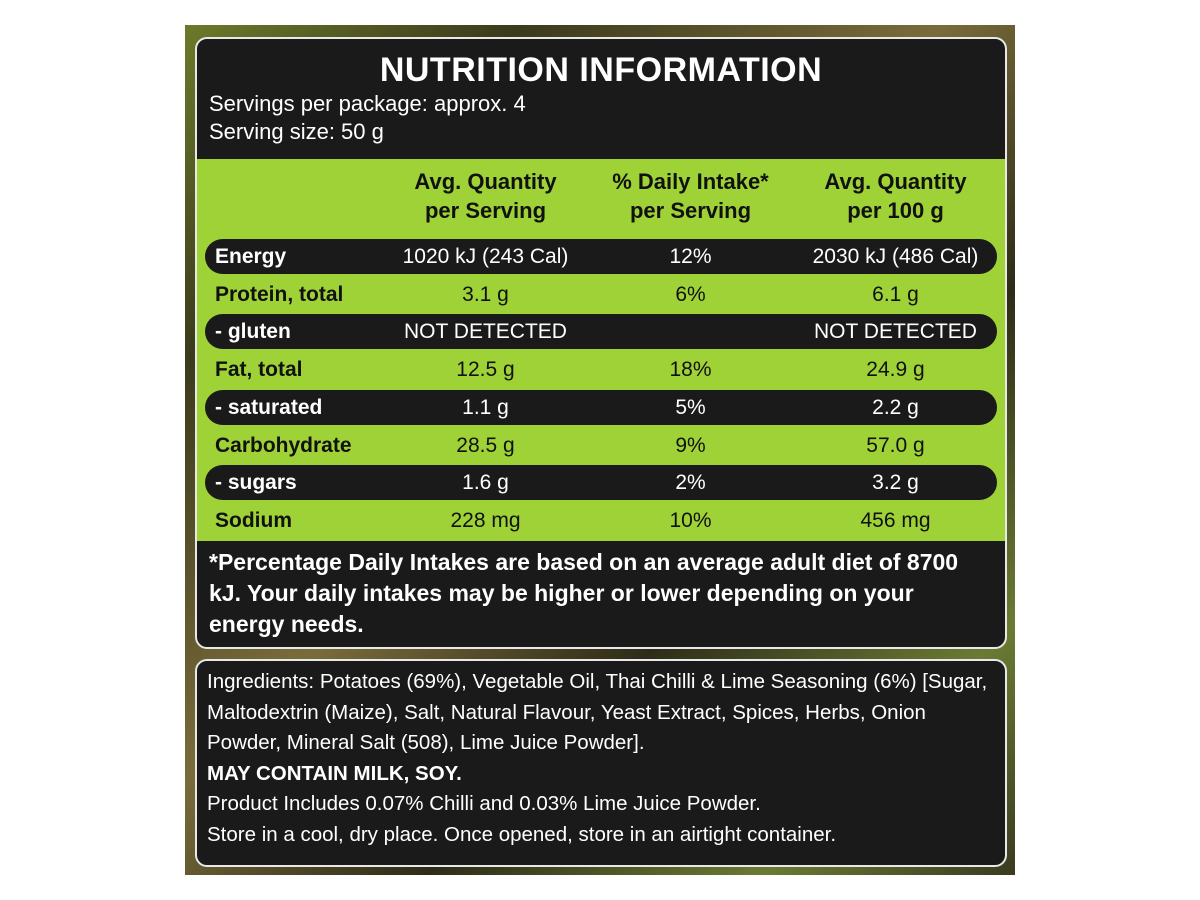 Image resolution: width=1200 pixels, height=900 pixels. I want to click on cell: 28.5 g, so click(485, 445).